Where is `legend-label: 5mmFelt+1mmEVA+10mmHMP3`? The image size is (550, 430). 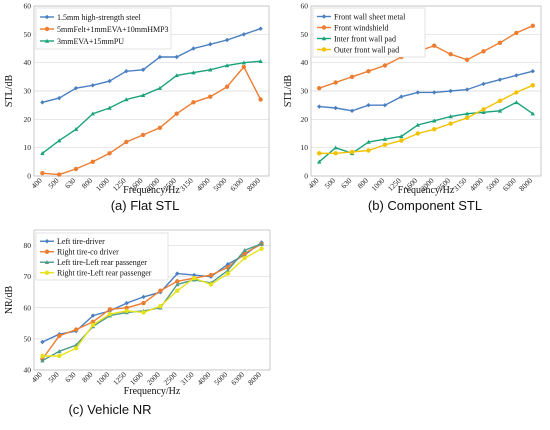
legend-label: 5mmFelt+1mmEVA+10mmHMP3 is located at coordinates (113, 29).